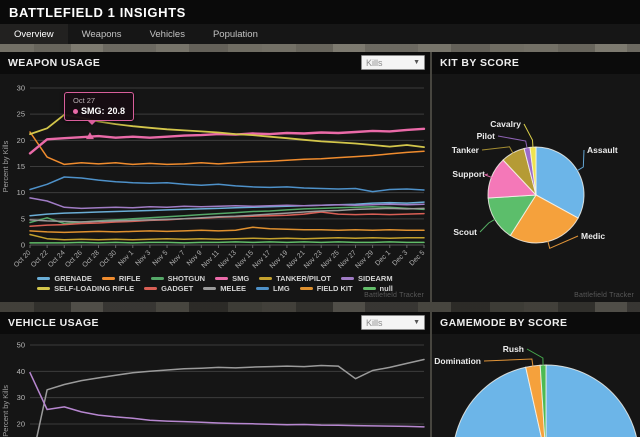 This screenshot has width=640, height=437. Describe the element at coordinates (75, 111) in the screenshot. I see `tooltip-series-dot` at that location.